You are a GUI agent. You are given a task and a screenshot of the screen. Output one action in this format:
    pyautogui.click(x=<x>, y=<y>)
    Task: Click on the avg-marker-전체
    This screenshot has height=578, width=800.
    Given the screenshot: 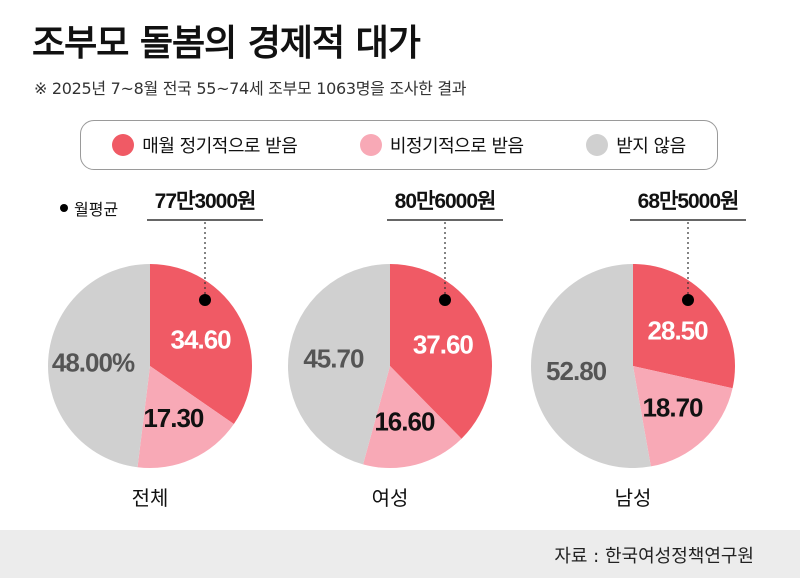 What is the action you would take?
    pyautogui.click(x=205, y=300)
    